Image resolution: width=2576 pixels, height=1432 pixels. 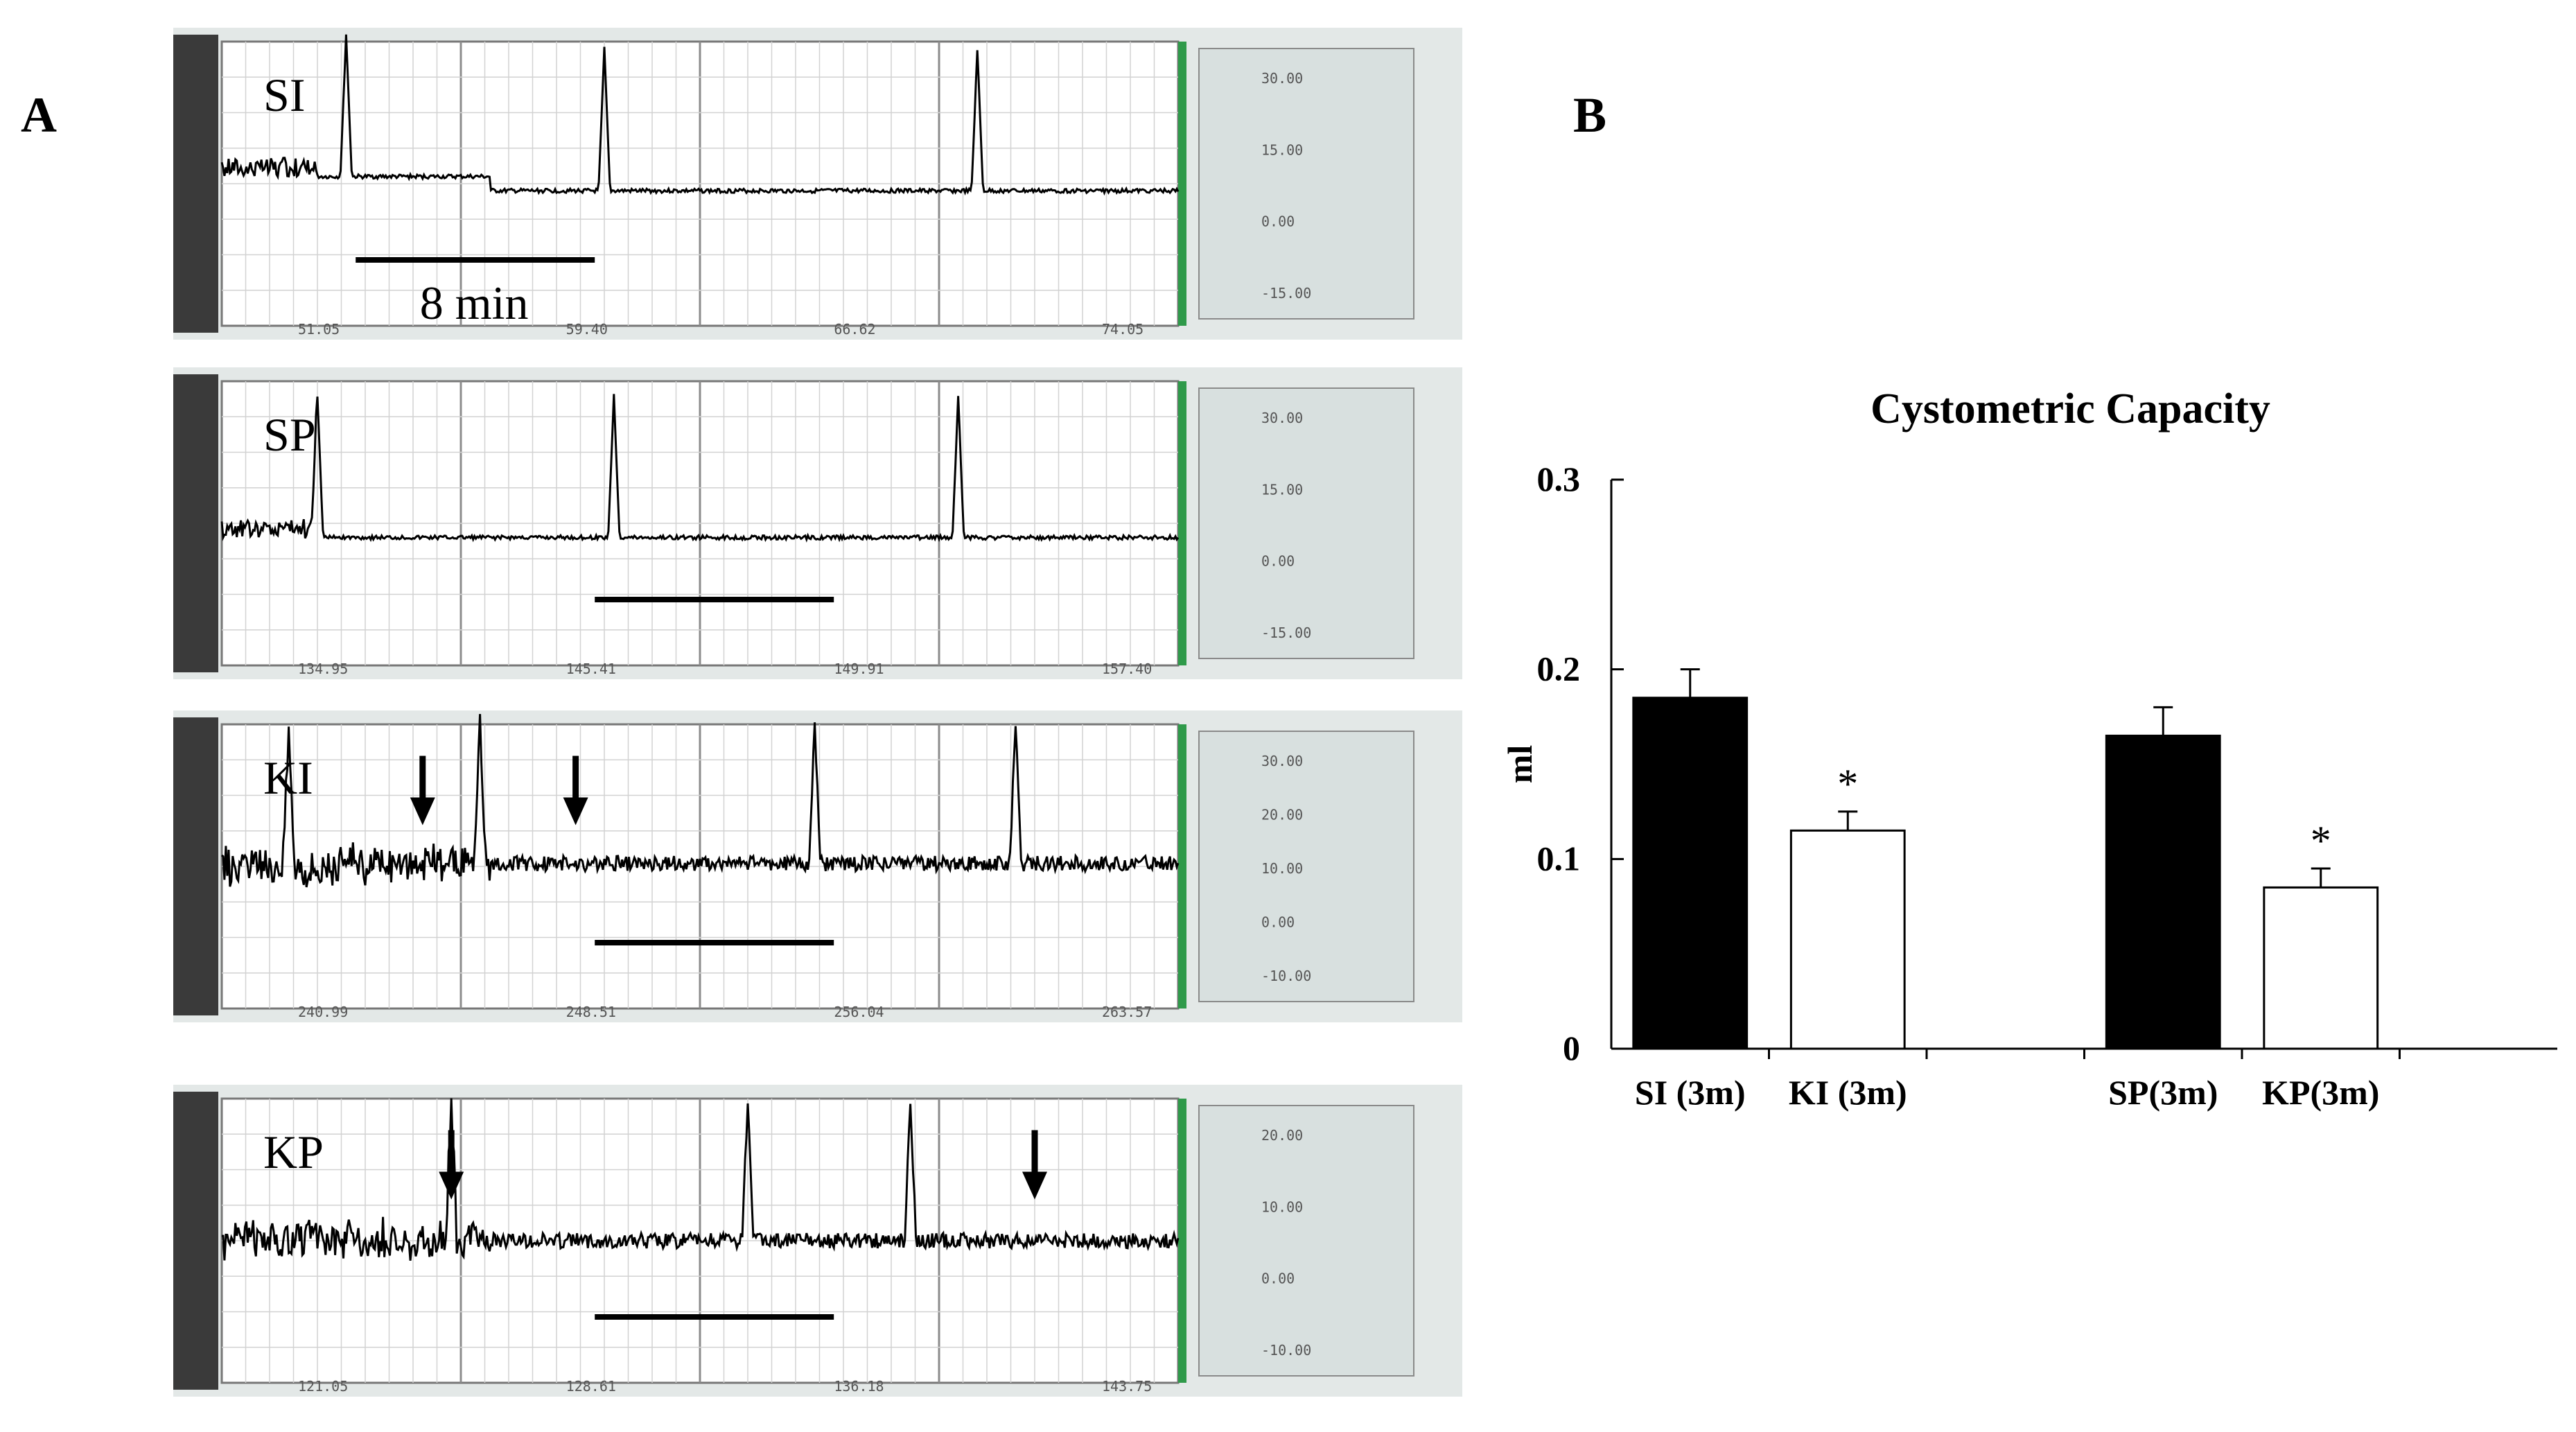 I want to click on y-tick-label: 0, so click(x=1571, y=1048).